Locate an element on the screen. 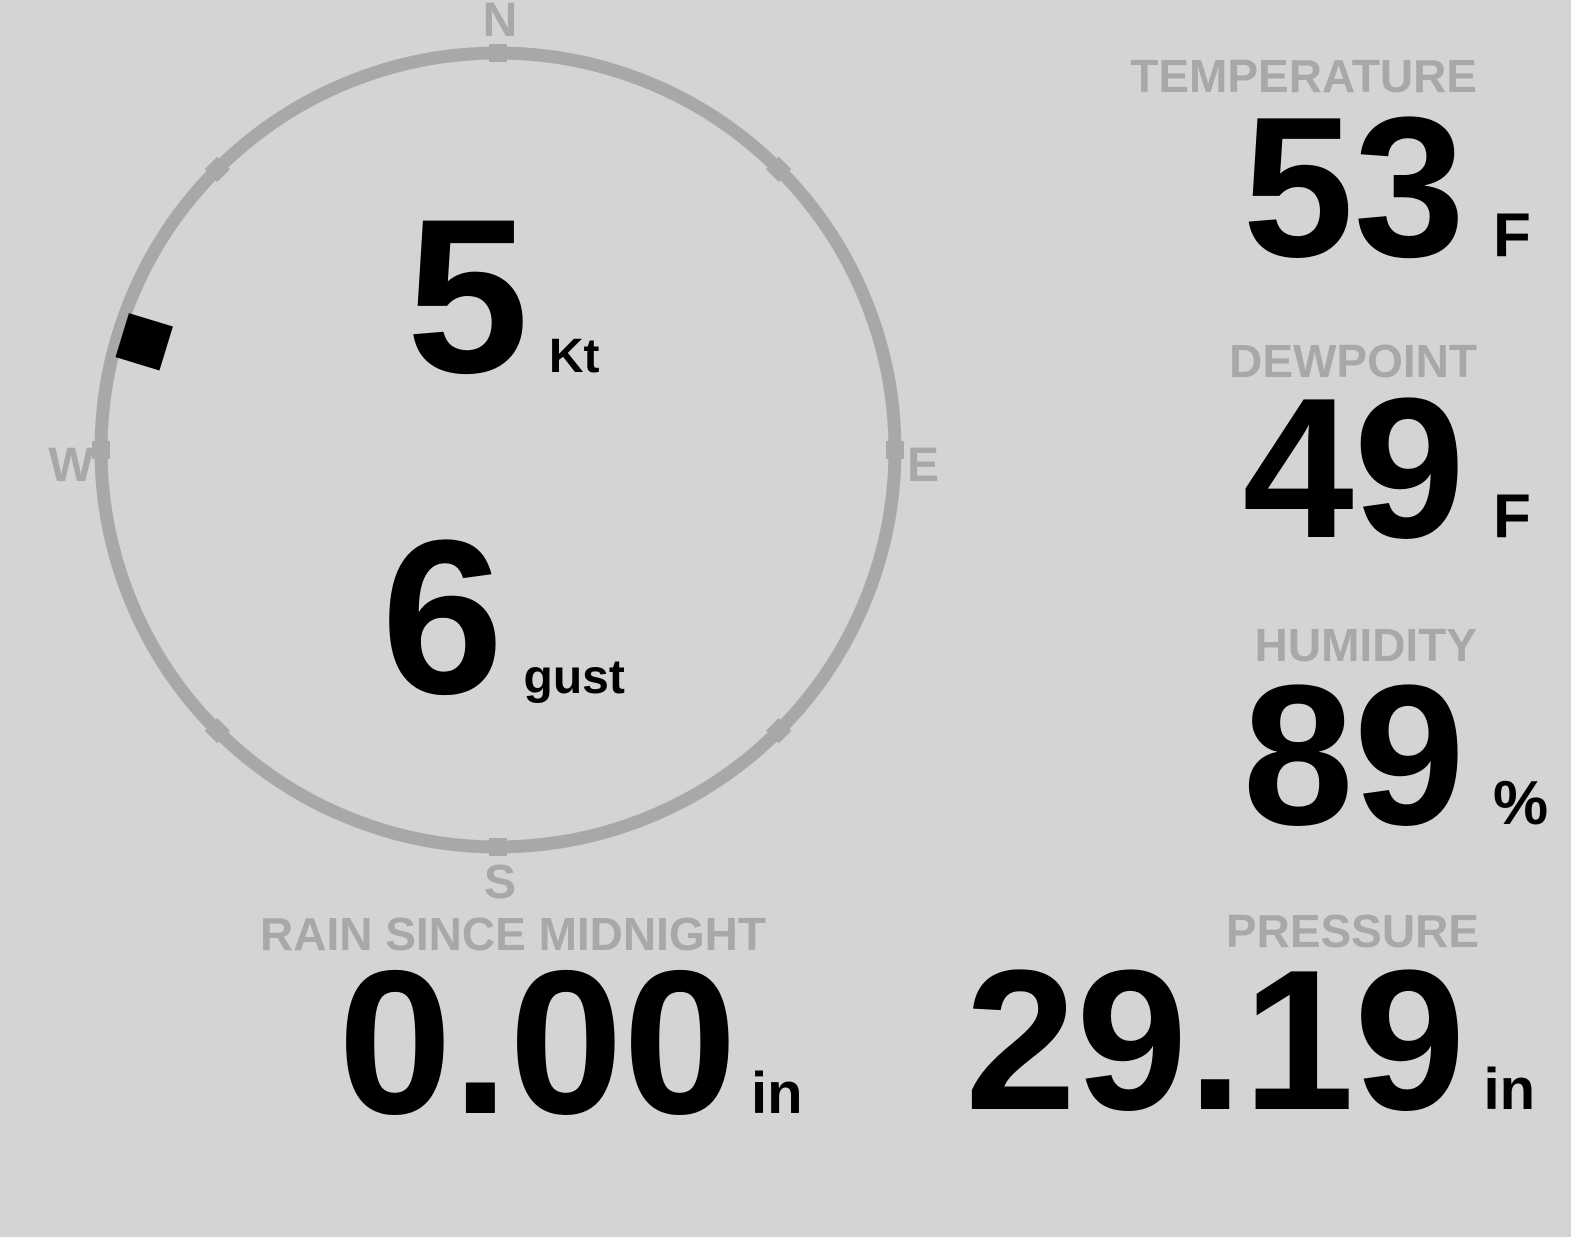 Image resolution: width=1571 pixels, height=1237 pixels. dewpoint-value: 49 is located at coordinates (1353, 468).